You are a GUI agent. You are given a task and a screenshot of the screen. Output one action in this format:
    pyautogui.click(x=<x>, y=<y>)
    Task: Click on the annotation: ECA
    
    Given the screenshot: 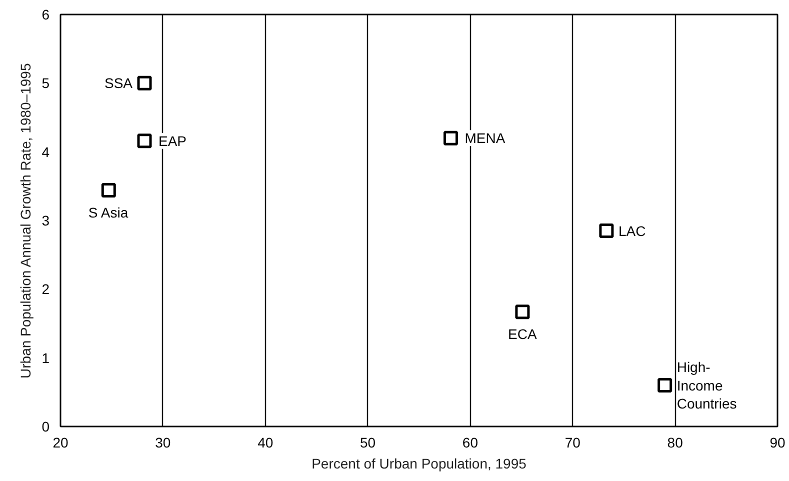 What is the action you would take?
    pyautogui.click(x=523, y=334)
    